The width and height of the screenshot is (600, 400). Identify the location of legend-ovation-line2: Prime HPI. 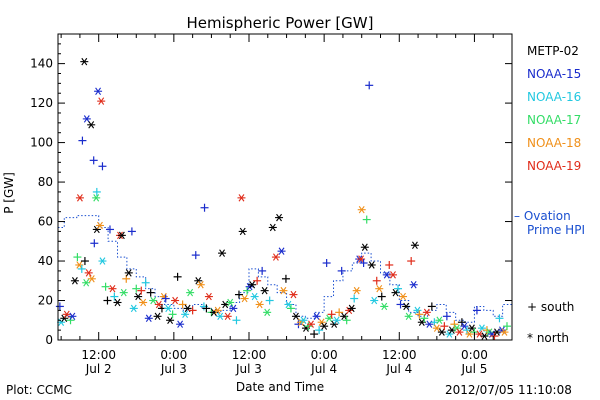
(556, 230).